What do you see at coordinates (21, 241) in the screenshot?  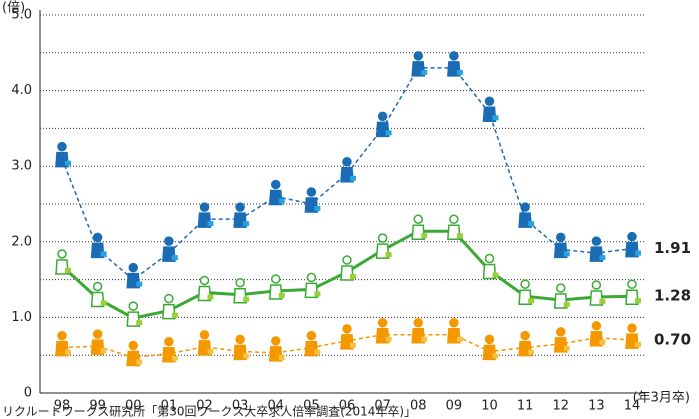 I see `y-tick-label: 2.0` at bounding box center [21, 241].